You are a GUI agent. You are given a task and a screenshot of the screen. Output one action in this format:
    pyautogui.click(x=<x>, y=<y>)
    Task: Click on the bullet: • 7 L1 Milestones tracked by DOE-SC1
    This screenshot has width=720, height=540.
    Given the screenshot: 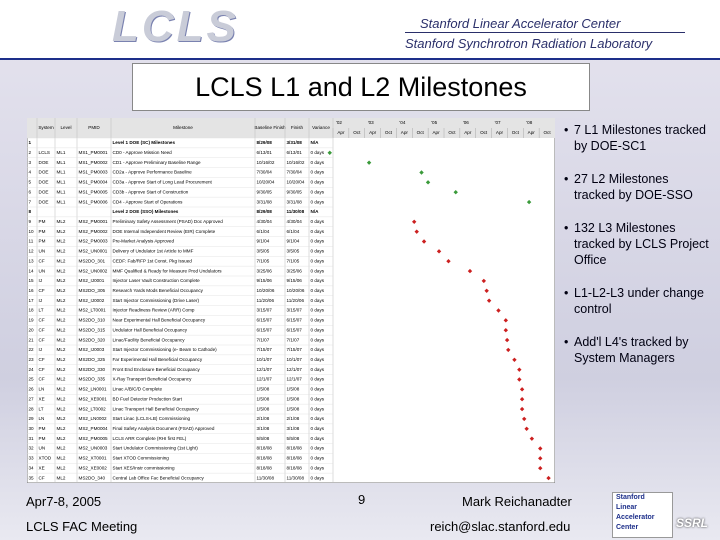 What is the action you would take?
    pyautogui.click(x=635, y=138)
    